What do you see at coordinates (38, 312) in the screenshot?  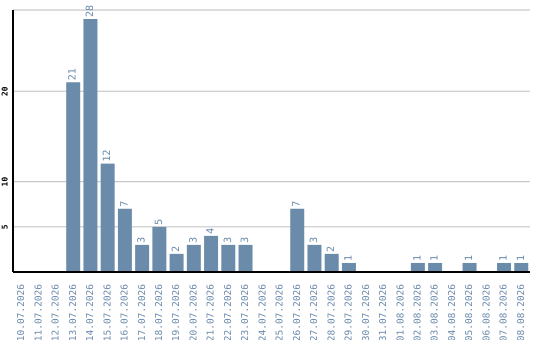 I see `x-tick-label: 11.07.2026` at bounding box center [38, 312].